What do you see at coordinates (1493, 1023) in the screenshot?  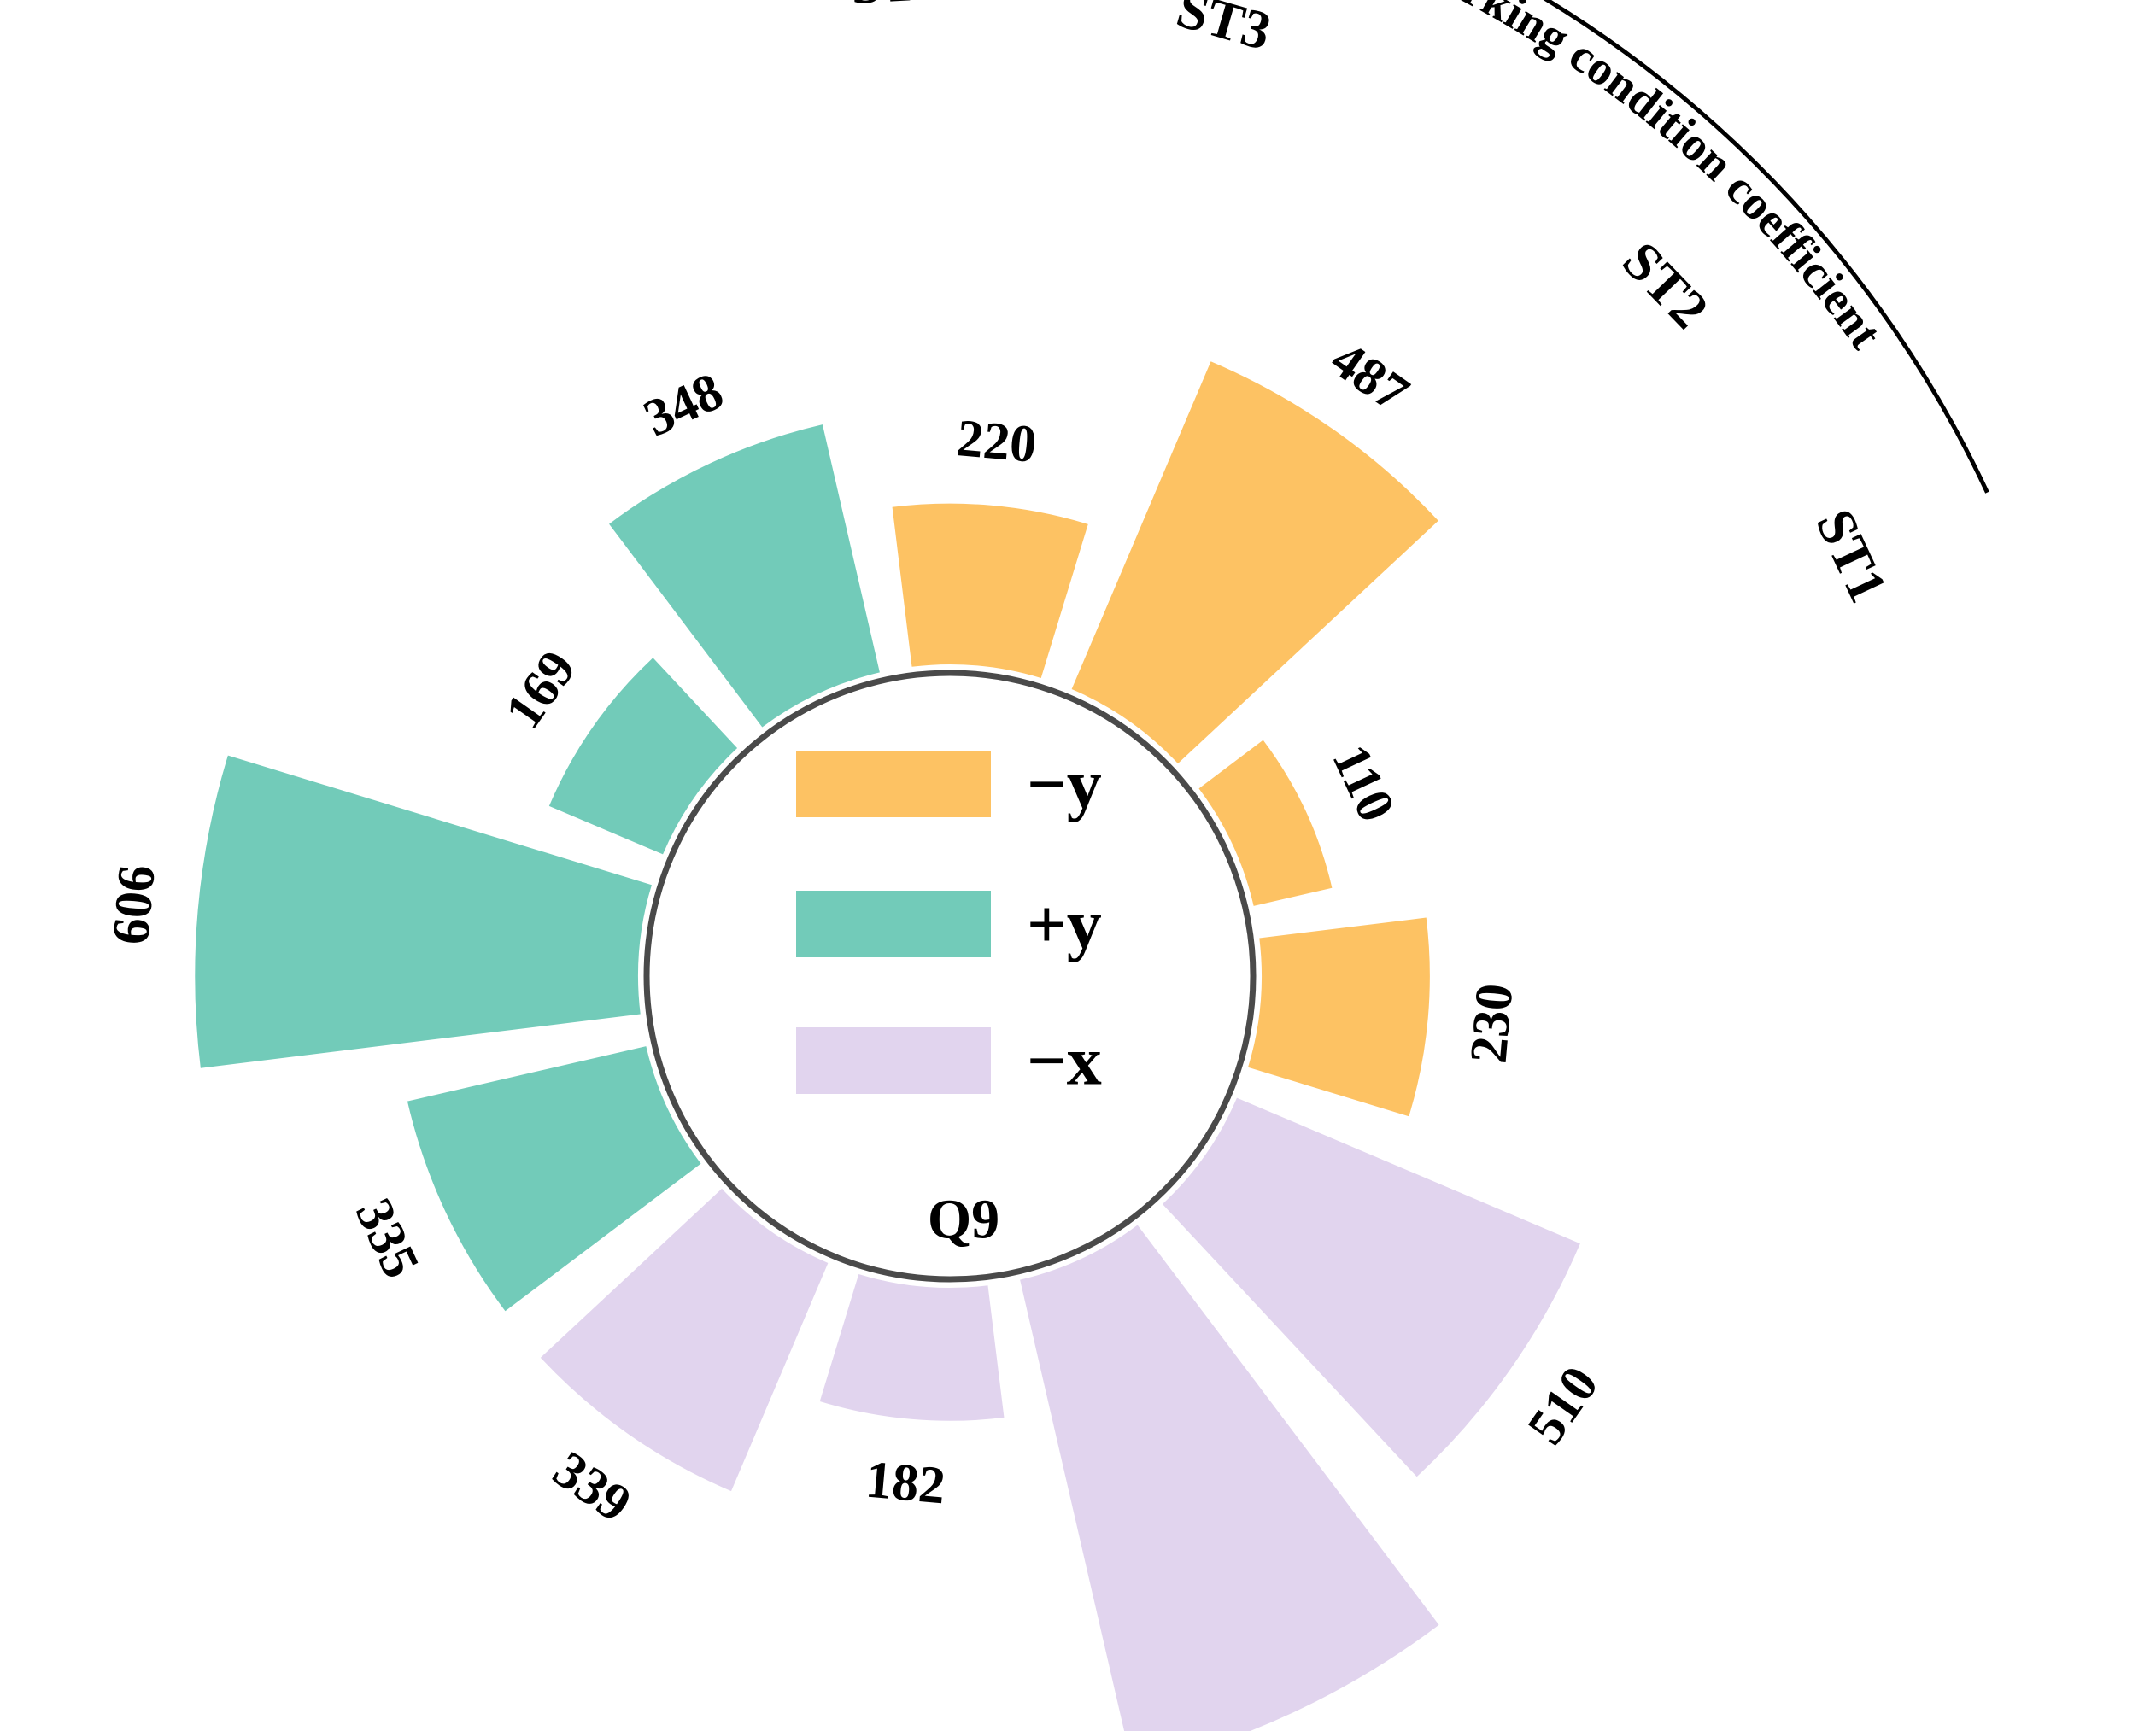 I see `value-label-1: 230` at bounding box center [1493, 1023].